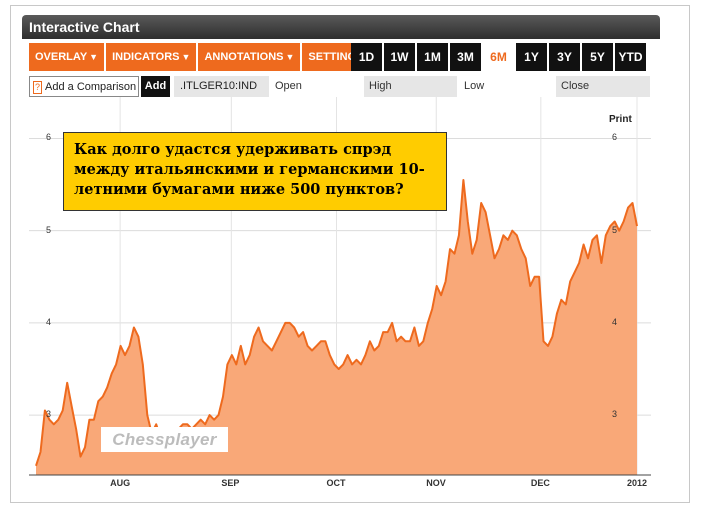 Image resolution: width=701 pixels, height=512 pixels. I want to click on add-comparison-field: ? Add a Comparison, so click(84, 86).